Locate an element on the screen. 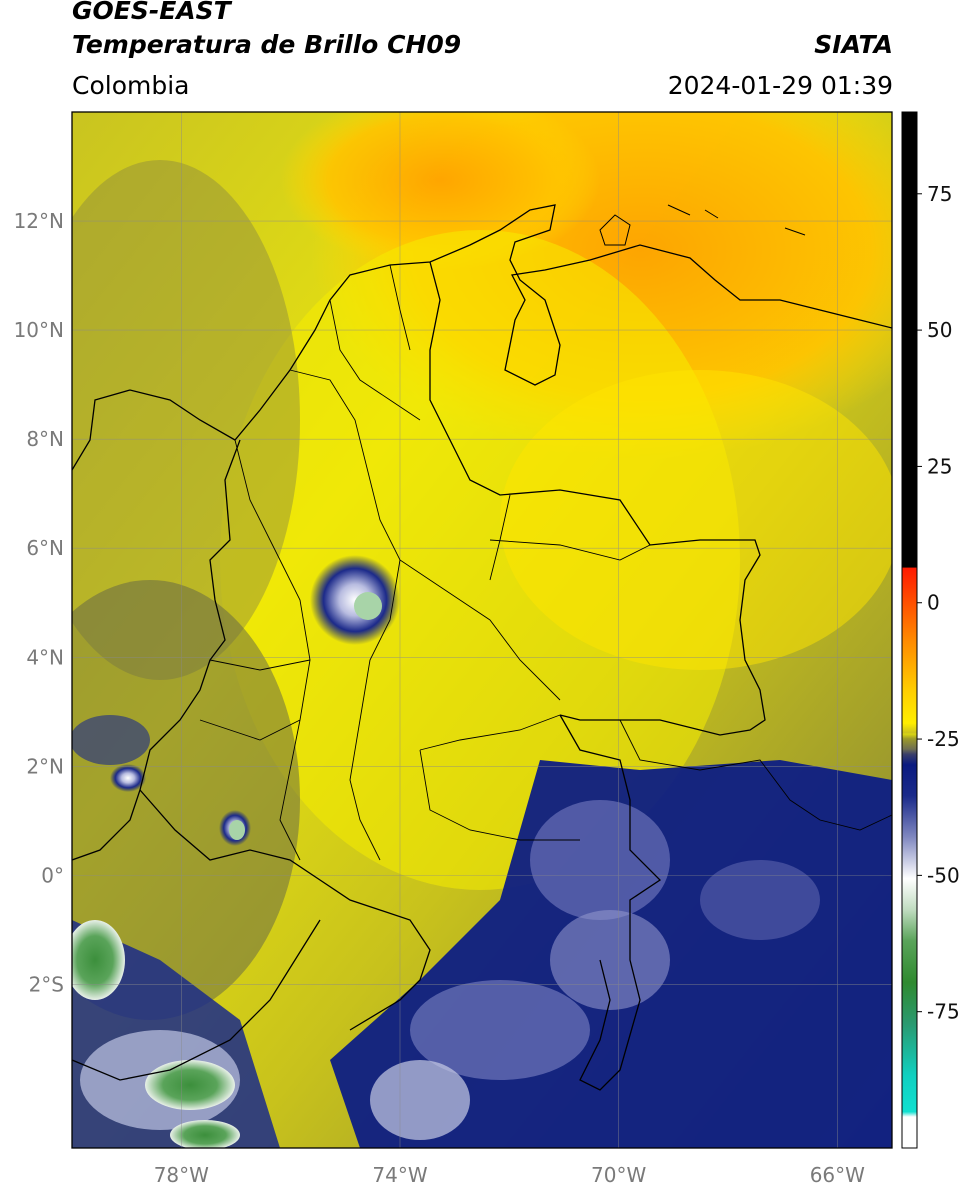 Image resolution: width=966 pixels, height=1190 pixels. border-colombia-brazil-peru is located at coordinates (610, 902).